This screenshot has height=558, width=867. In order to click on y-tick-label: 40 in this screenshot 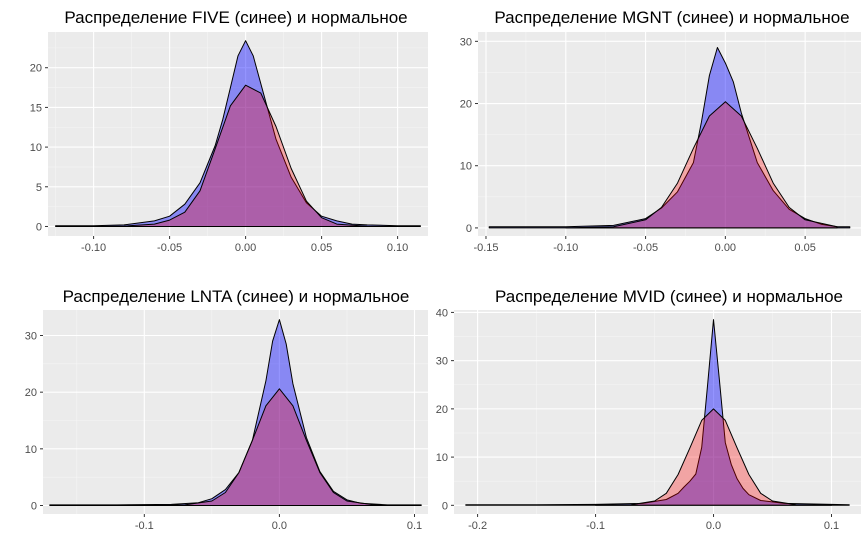, I will do `click(442, 313)`.